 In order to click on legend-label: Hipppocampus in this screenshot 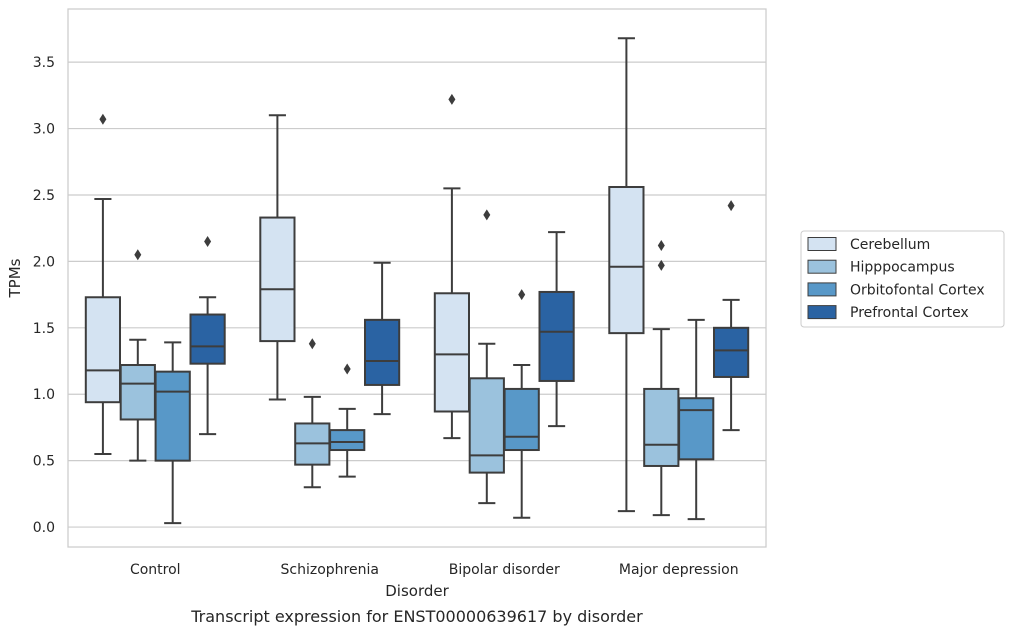, I will do `click(902, 268)`.